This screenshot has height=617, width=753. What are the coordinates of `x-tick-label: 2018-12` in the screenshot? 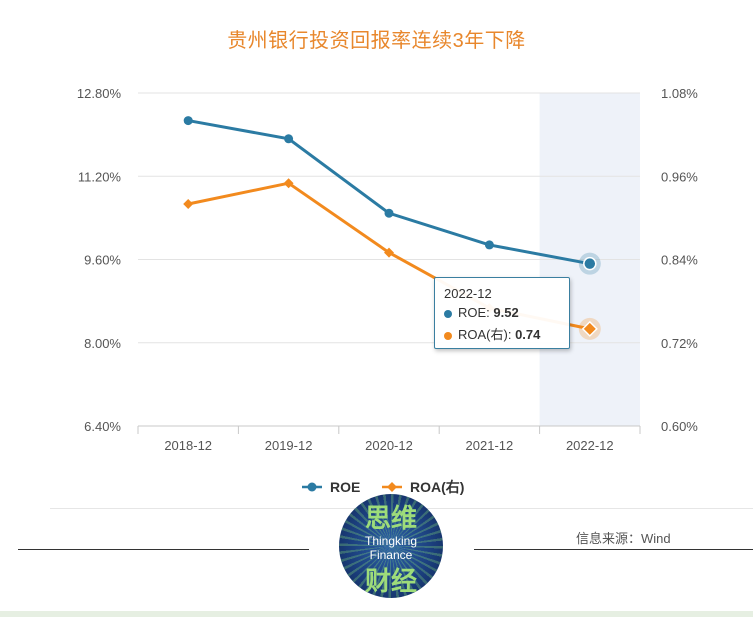 It's located at (188, 445).